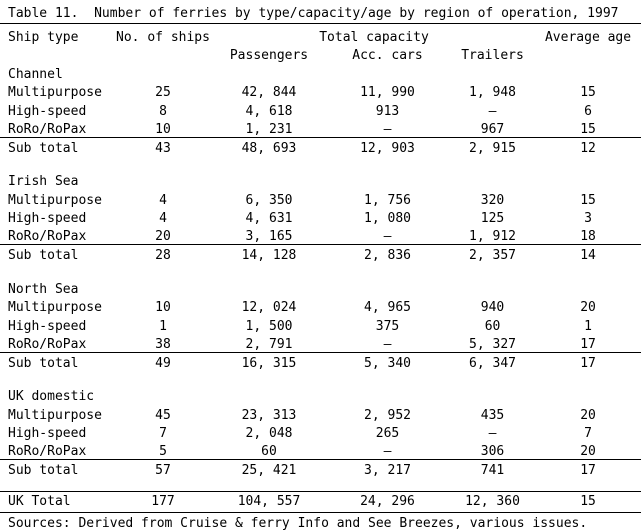  I want to click on cell-acc-cars: 1, 756, so click(387, 200).